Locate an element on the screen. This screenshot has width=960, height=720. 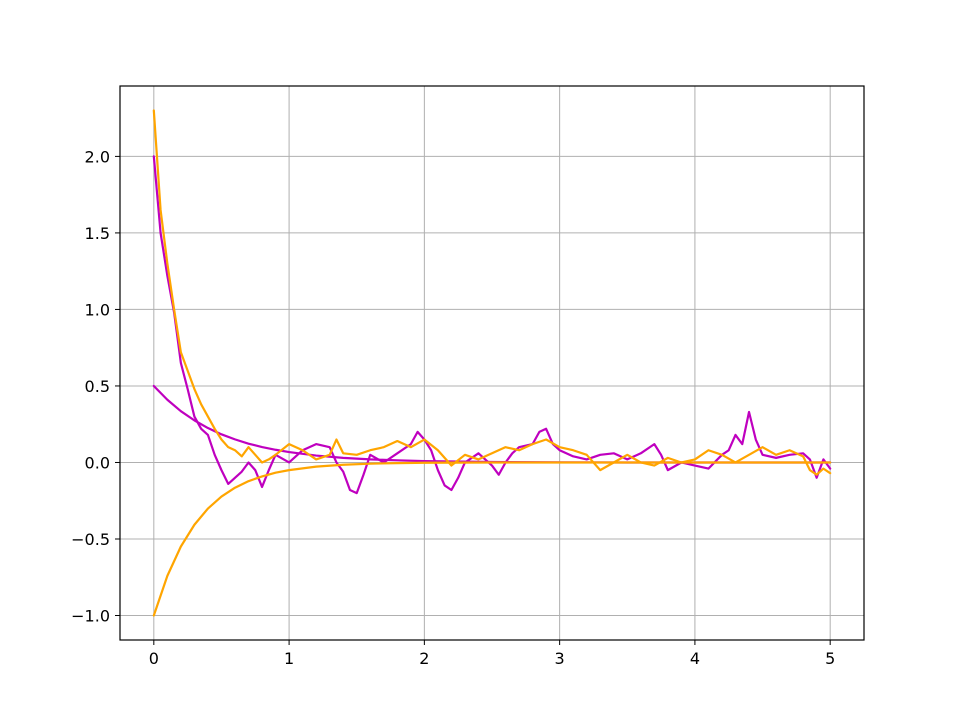
x-axis-ticks: 0 1 2 3 4 5 is located at coordinates (492, 654).